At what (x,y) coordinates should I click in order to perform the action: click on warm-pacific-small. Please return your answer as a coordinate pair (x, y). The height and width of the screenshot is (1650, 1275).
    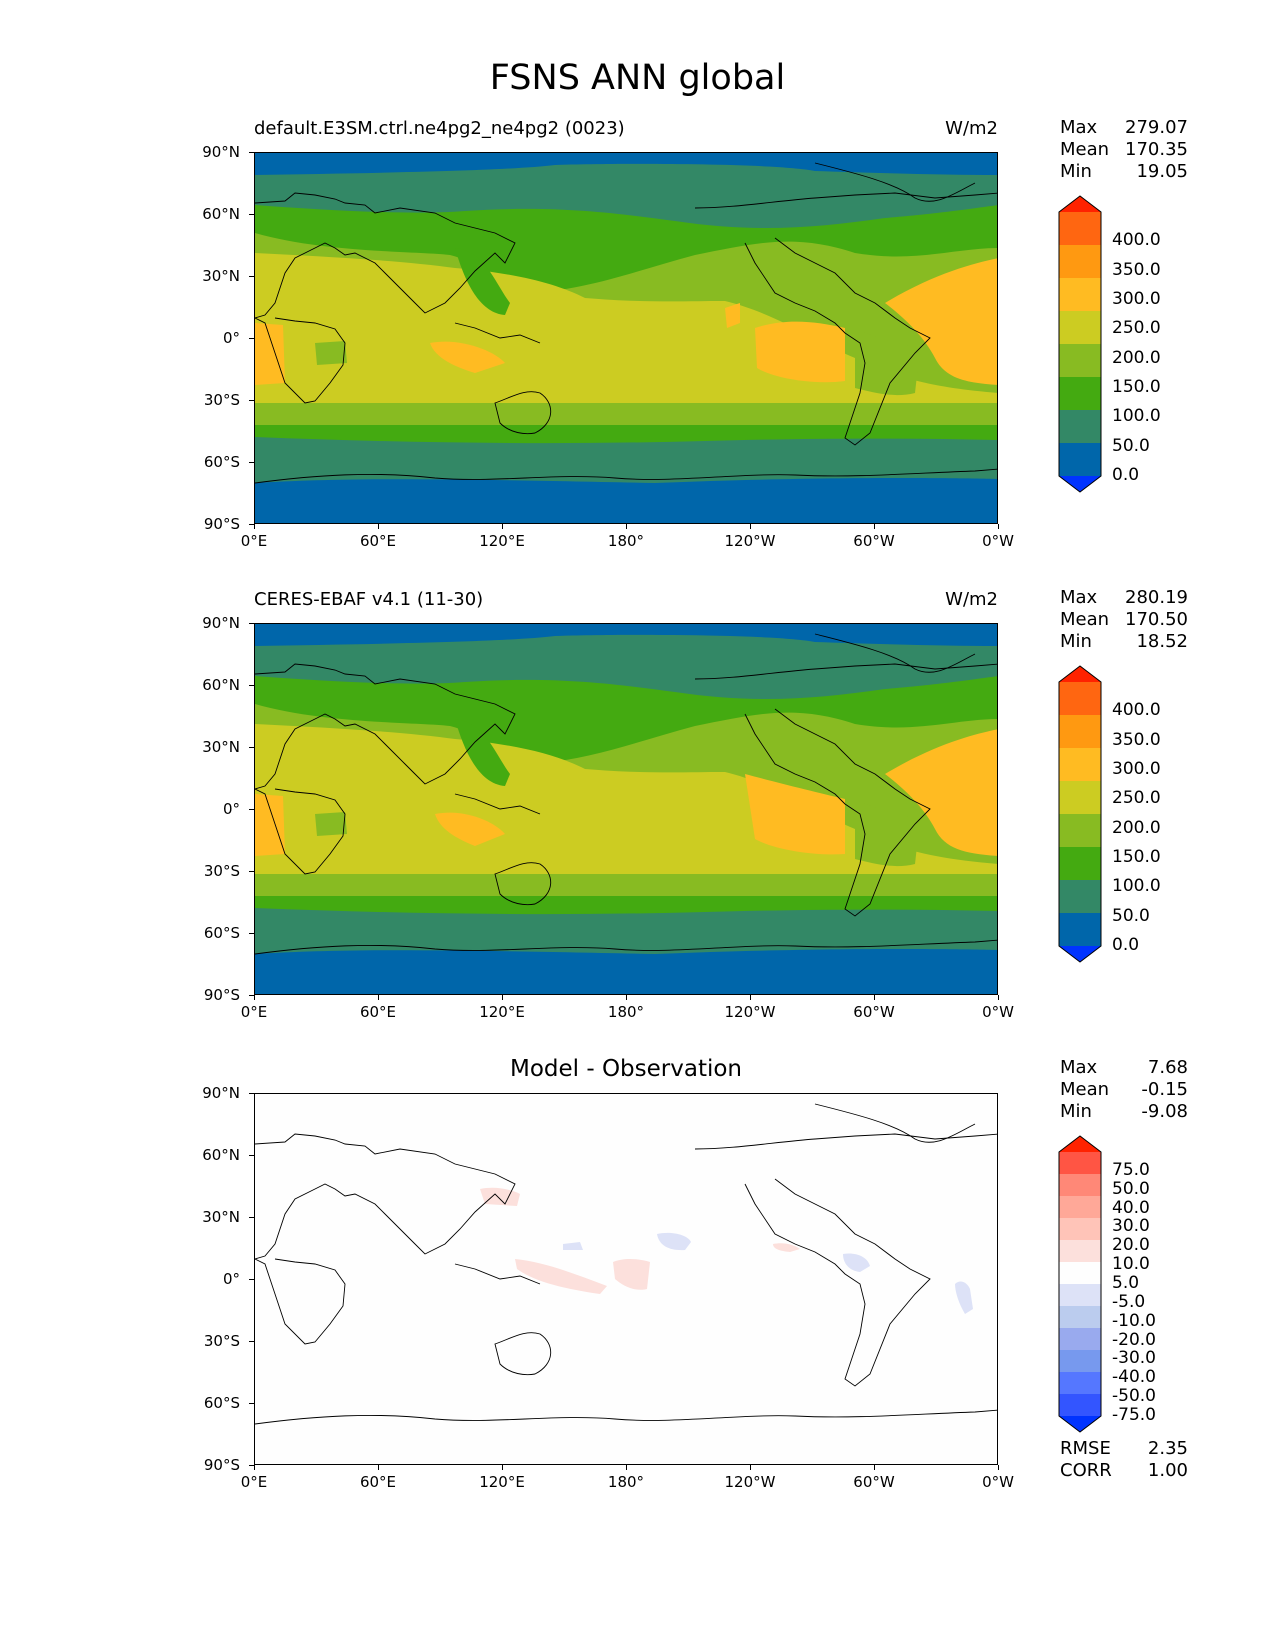
    Looking at the image, I should click on (732, 315).